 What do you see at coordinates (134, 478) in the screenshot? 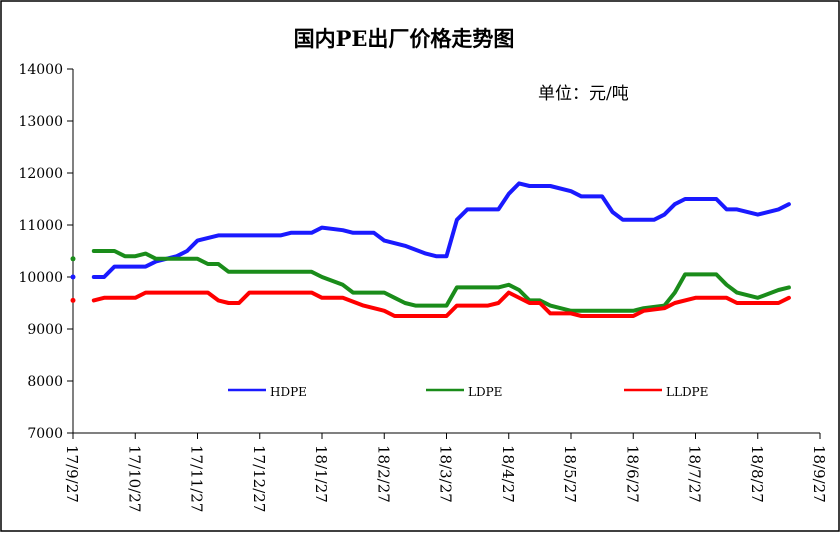
I see `x-tick-label: 17/10/27` at bounding box center [134, 478].